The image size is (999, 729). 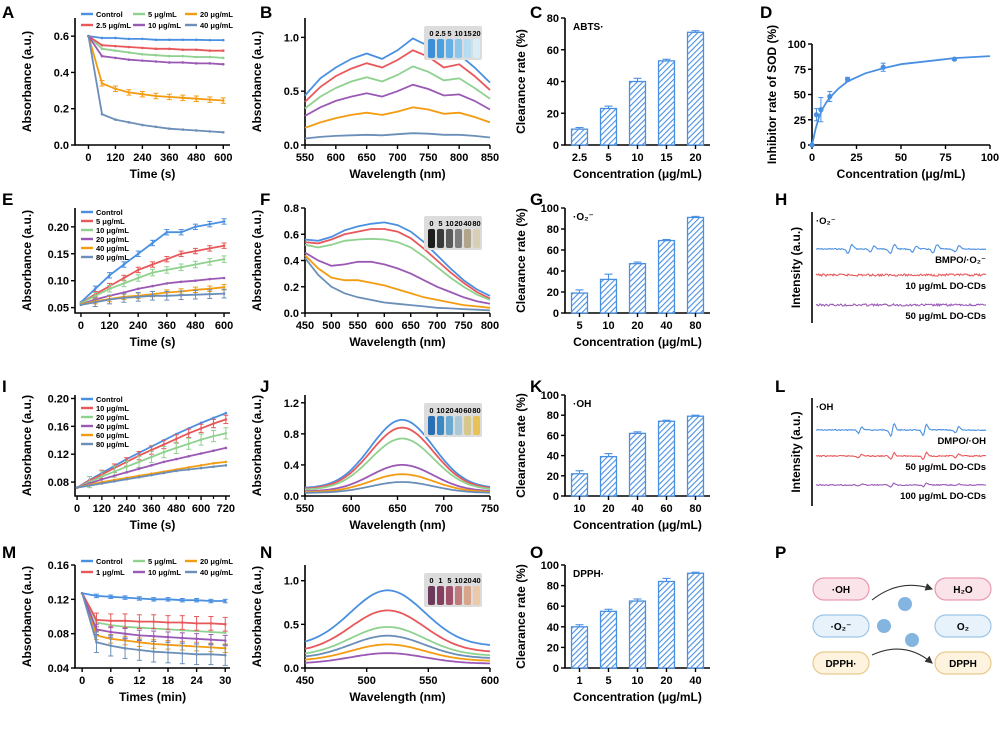 What do you see at coordinates (112, 444) in the screenshot?
I see `legend-label: 80 μg/mL` at bounding box center [112, 444].